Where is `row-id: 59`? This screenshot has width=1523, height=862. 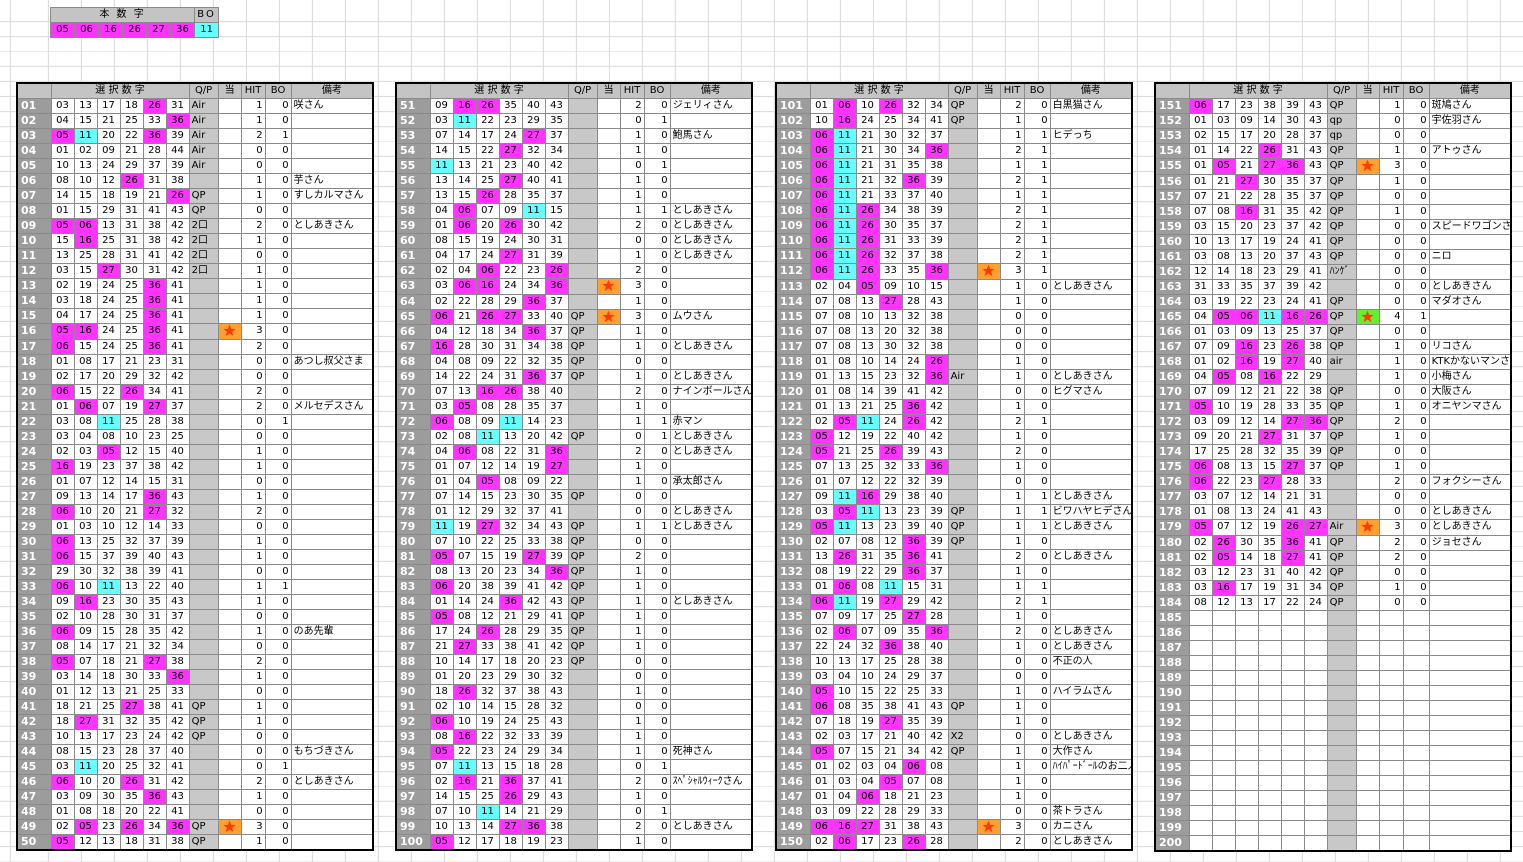 row-id: 59 is located at coordinates (413, 226).